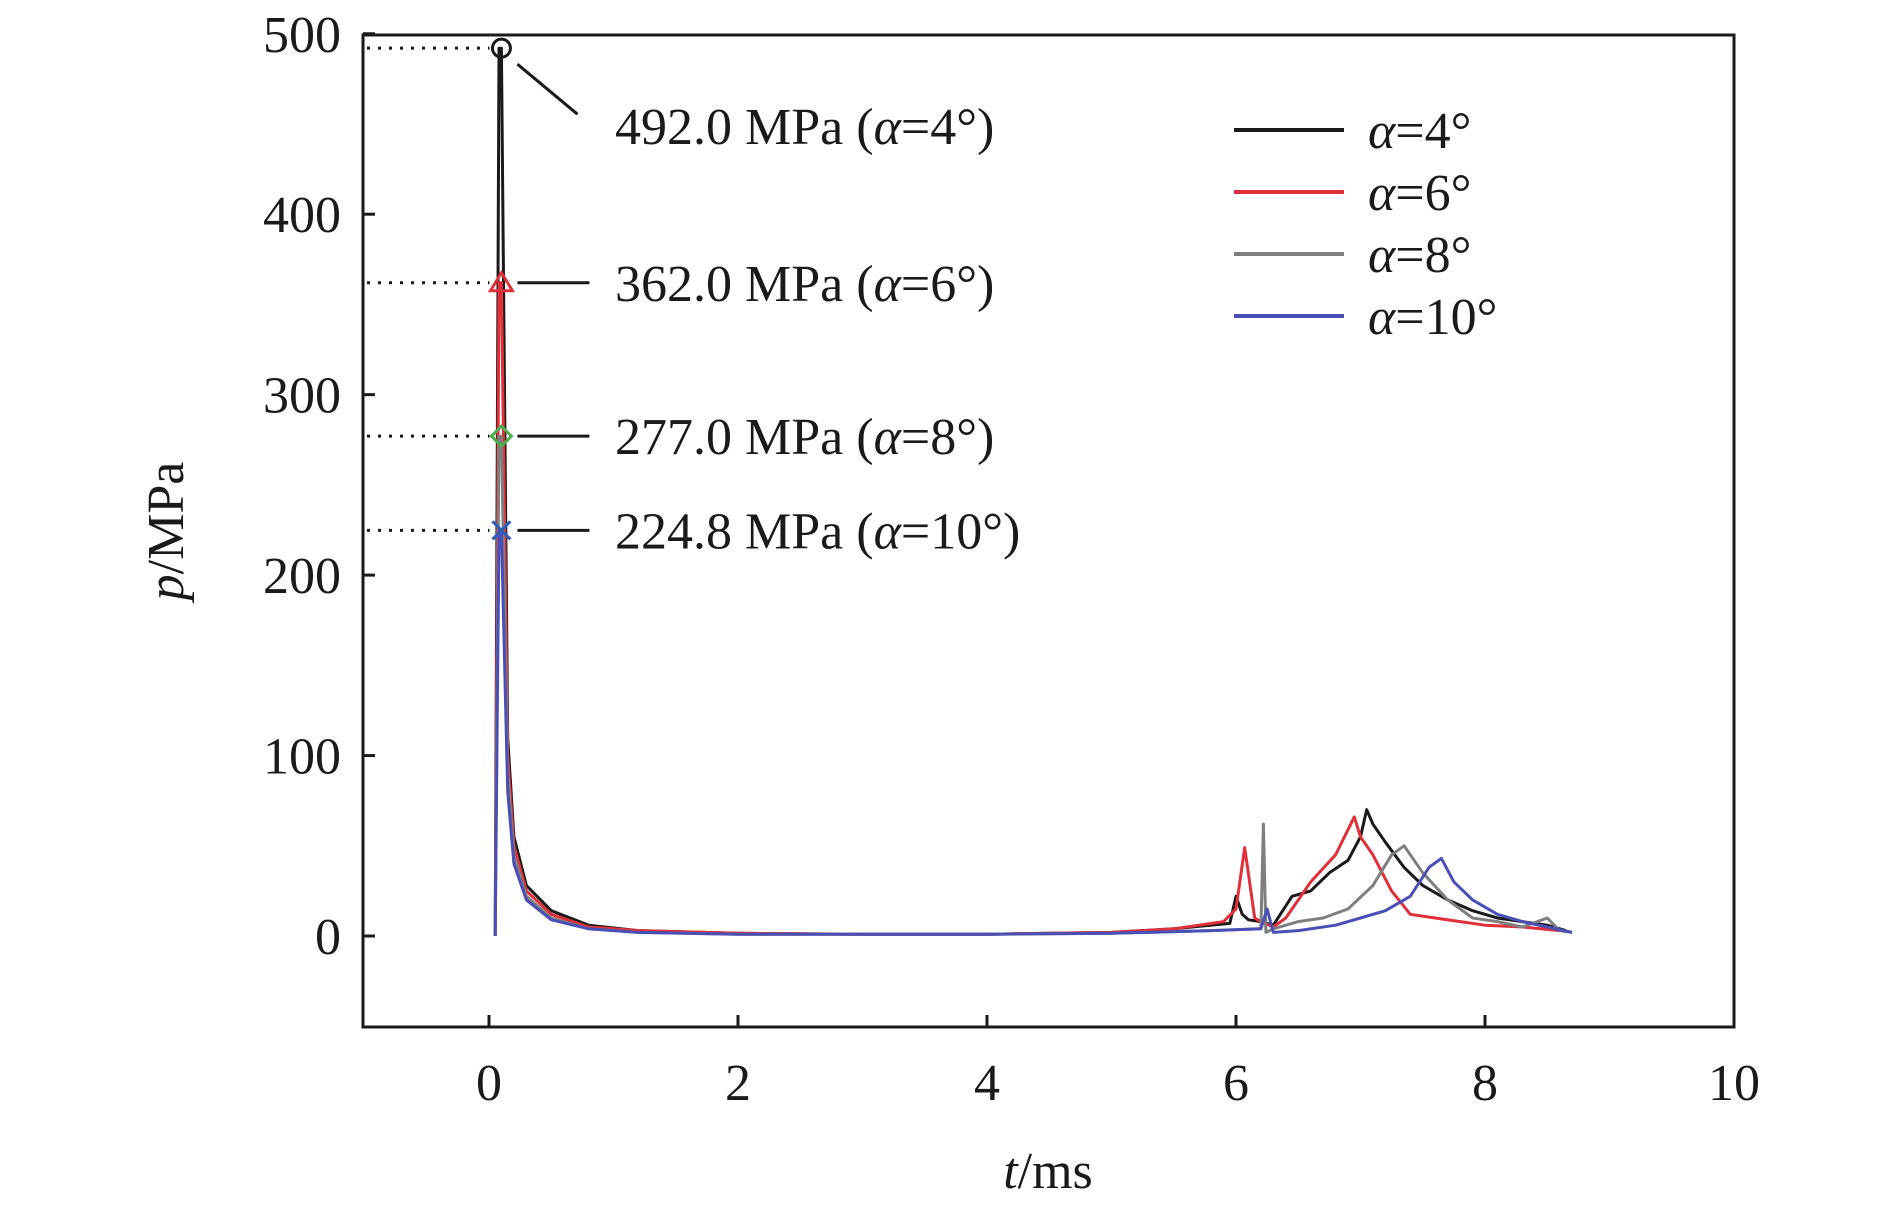 The width and height of the screenshot is (1890, 1212). I want to click on y-axis-variable: p, so click(166, 589).